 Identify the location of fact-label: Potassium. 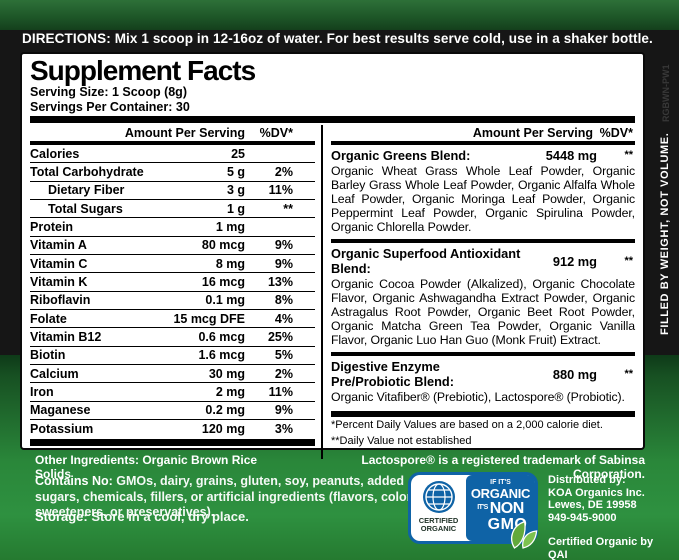
(62, 429).